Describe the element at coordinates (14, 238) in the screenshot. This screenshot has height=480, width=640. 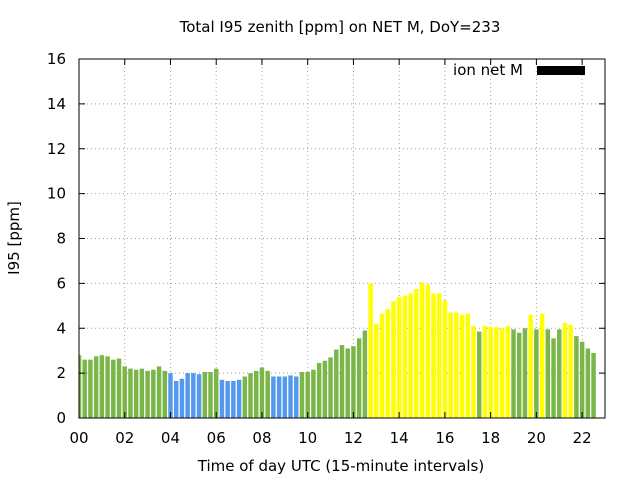
I see `y-axis-label: I95 [ppm]` at that location.